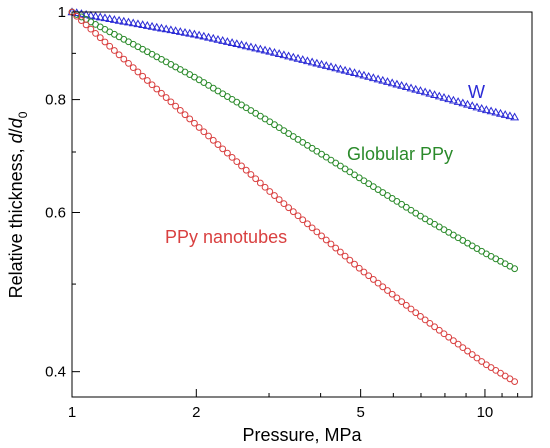  Describe the element at coordinates (302, 435) in the screenshot. I see `x-axis-title: Pressure, MPa` at that location.